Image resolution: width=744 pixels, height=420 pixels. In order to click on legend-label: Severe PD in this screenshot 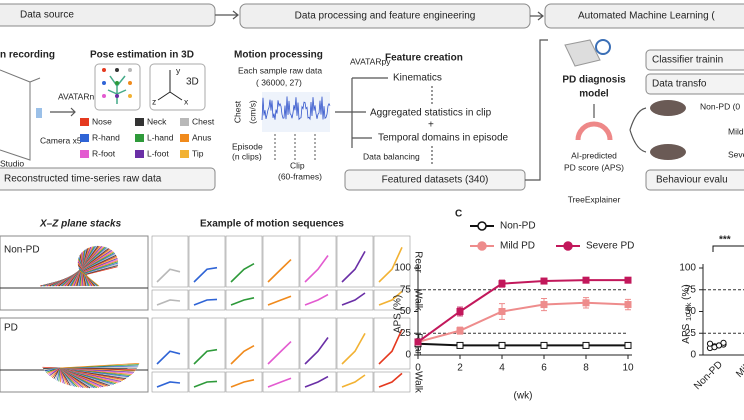, I will do `click(610, 246)`.